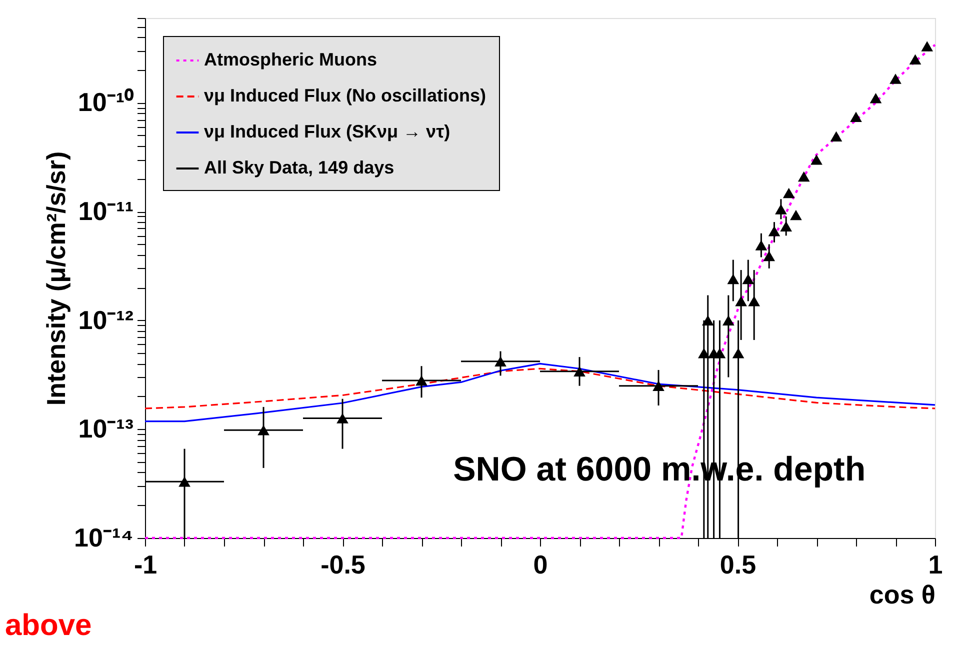 The height and width of the screenshot is (654, 969). What do you see at coordinates (343, 565) in the screenshot?
I see `x-tick-label: -0.5` at bounding box center [343, 565].